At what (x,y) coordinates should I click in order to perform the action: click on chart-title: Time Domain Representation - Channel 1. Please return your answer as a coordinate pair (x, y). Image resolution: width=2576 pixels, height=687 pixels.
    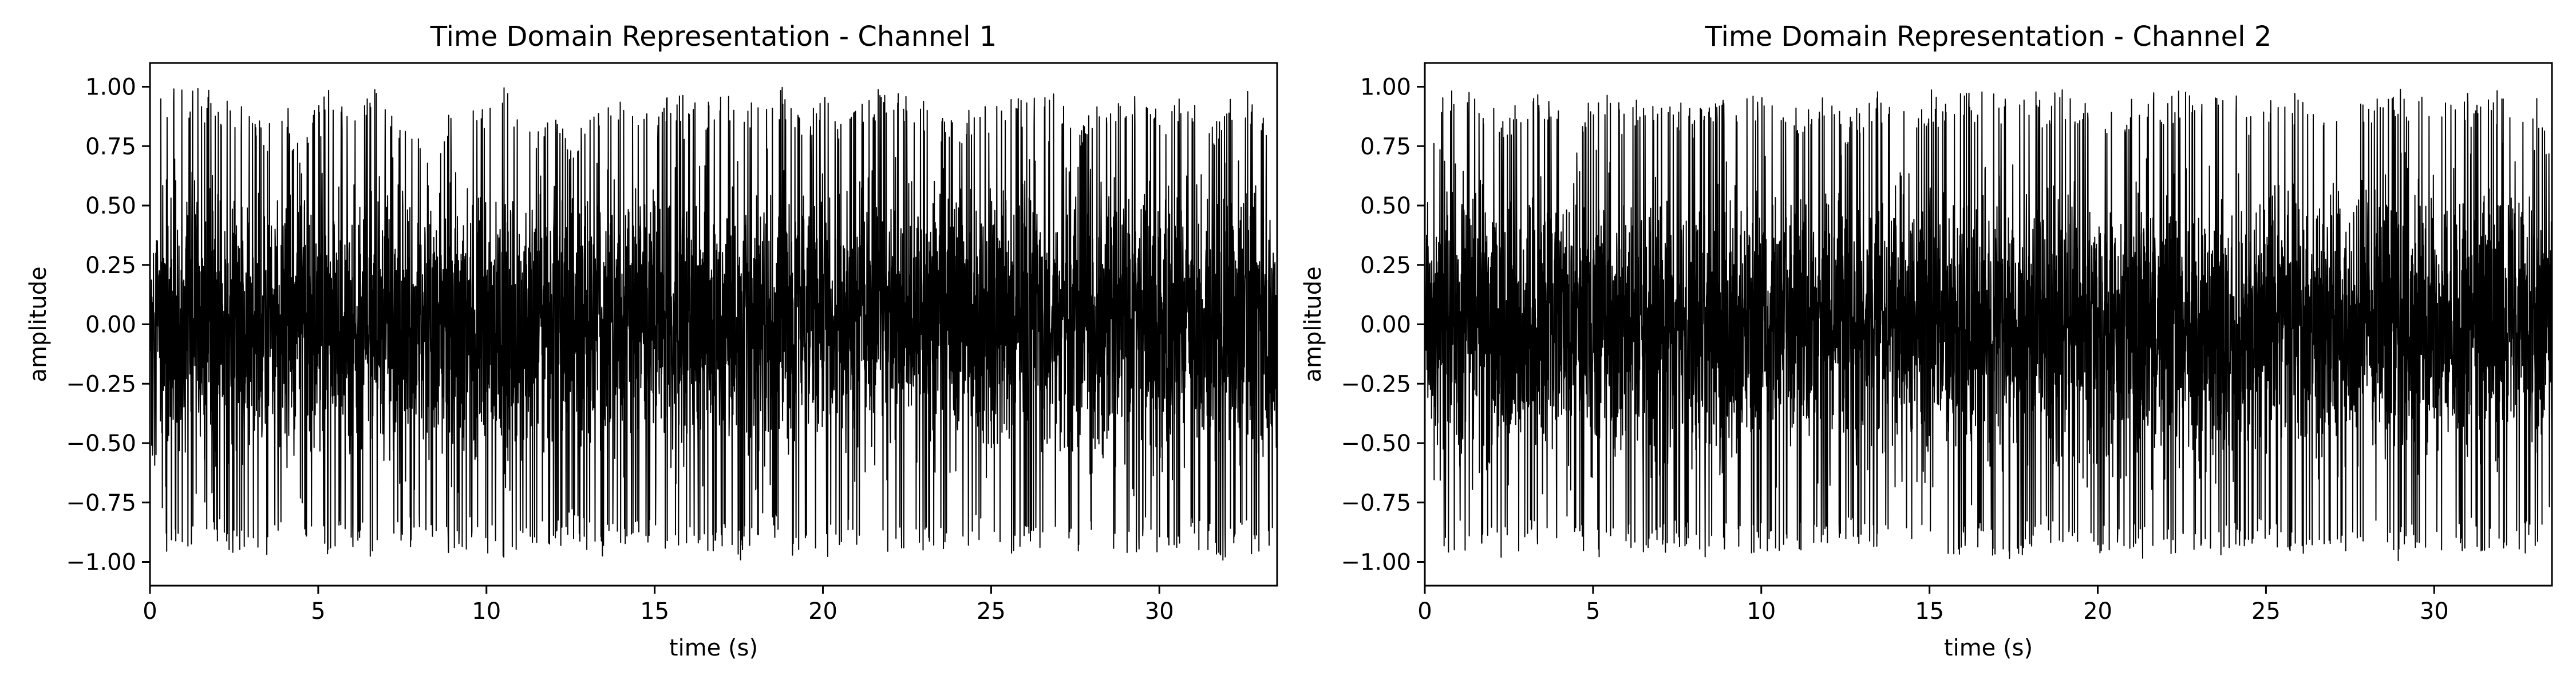
    Looking at the image, I should click on (713, 37).